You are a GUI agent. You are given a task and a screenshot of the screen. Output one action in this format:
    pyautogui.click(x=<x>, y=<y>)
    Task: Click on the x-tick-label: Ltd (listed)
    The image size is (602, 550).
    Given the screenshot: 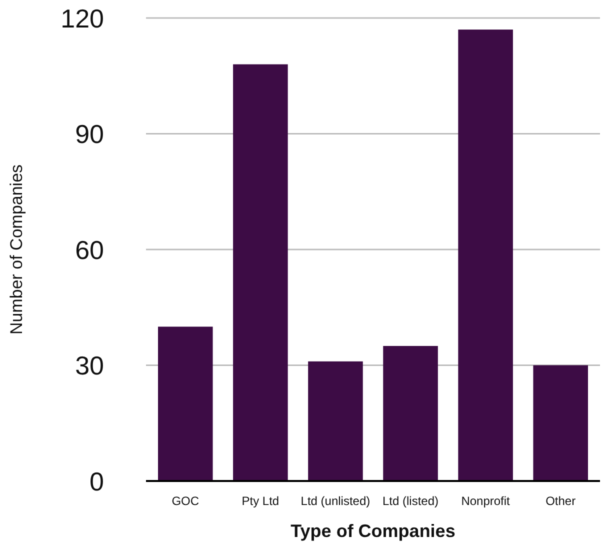 What is the action you would take?
    pyautogui.click(x=410, y=501)
    